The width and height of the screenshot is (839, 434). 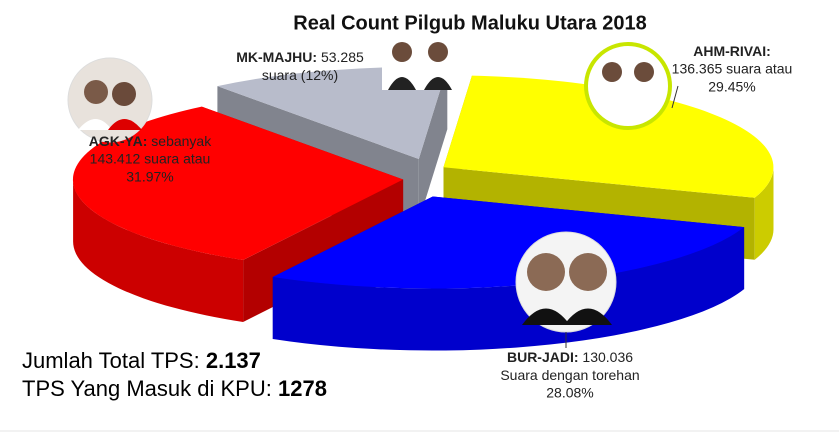 I want to click on note-value: 2.137, so click(x=233, y=360).